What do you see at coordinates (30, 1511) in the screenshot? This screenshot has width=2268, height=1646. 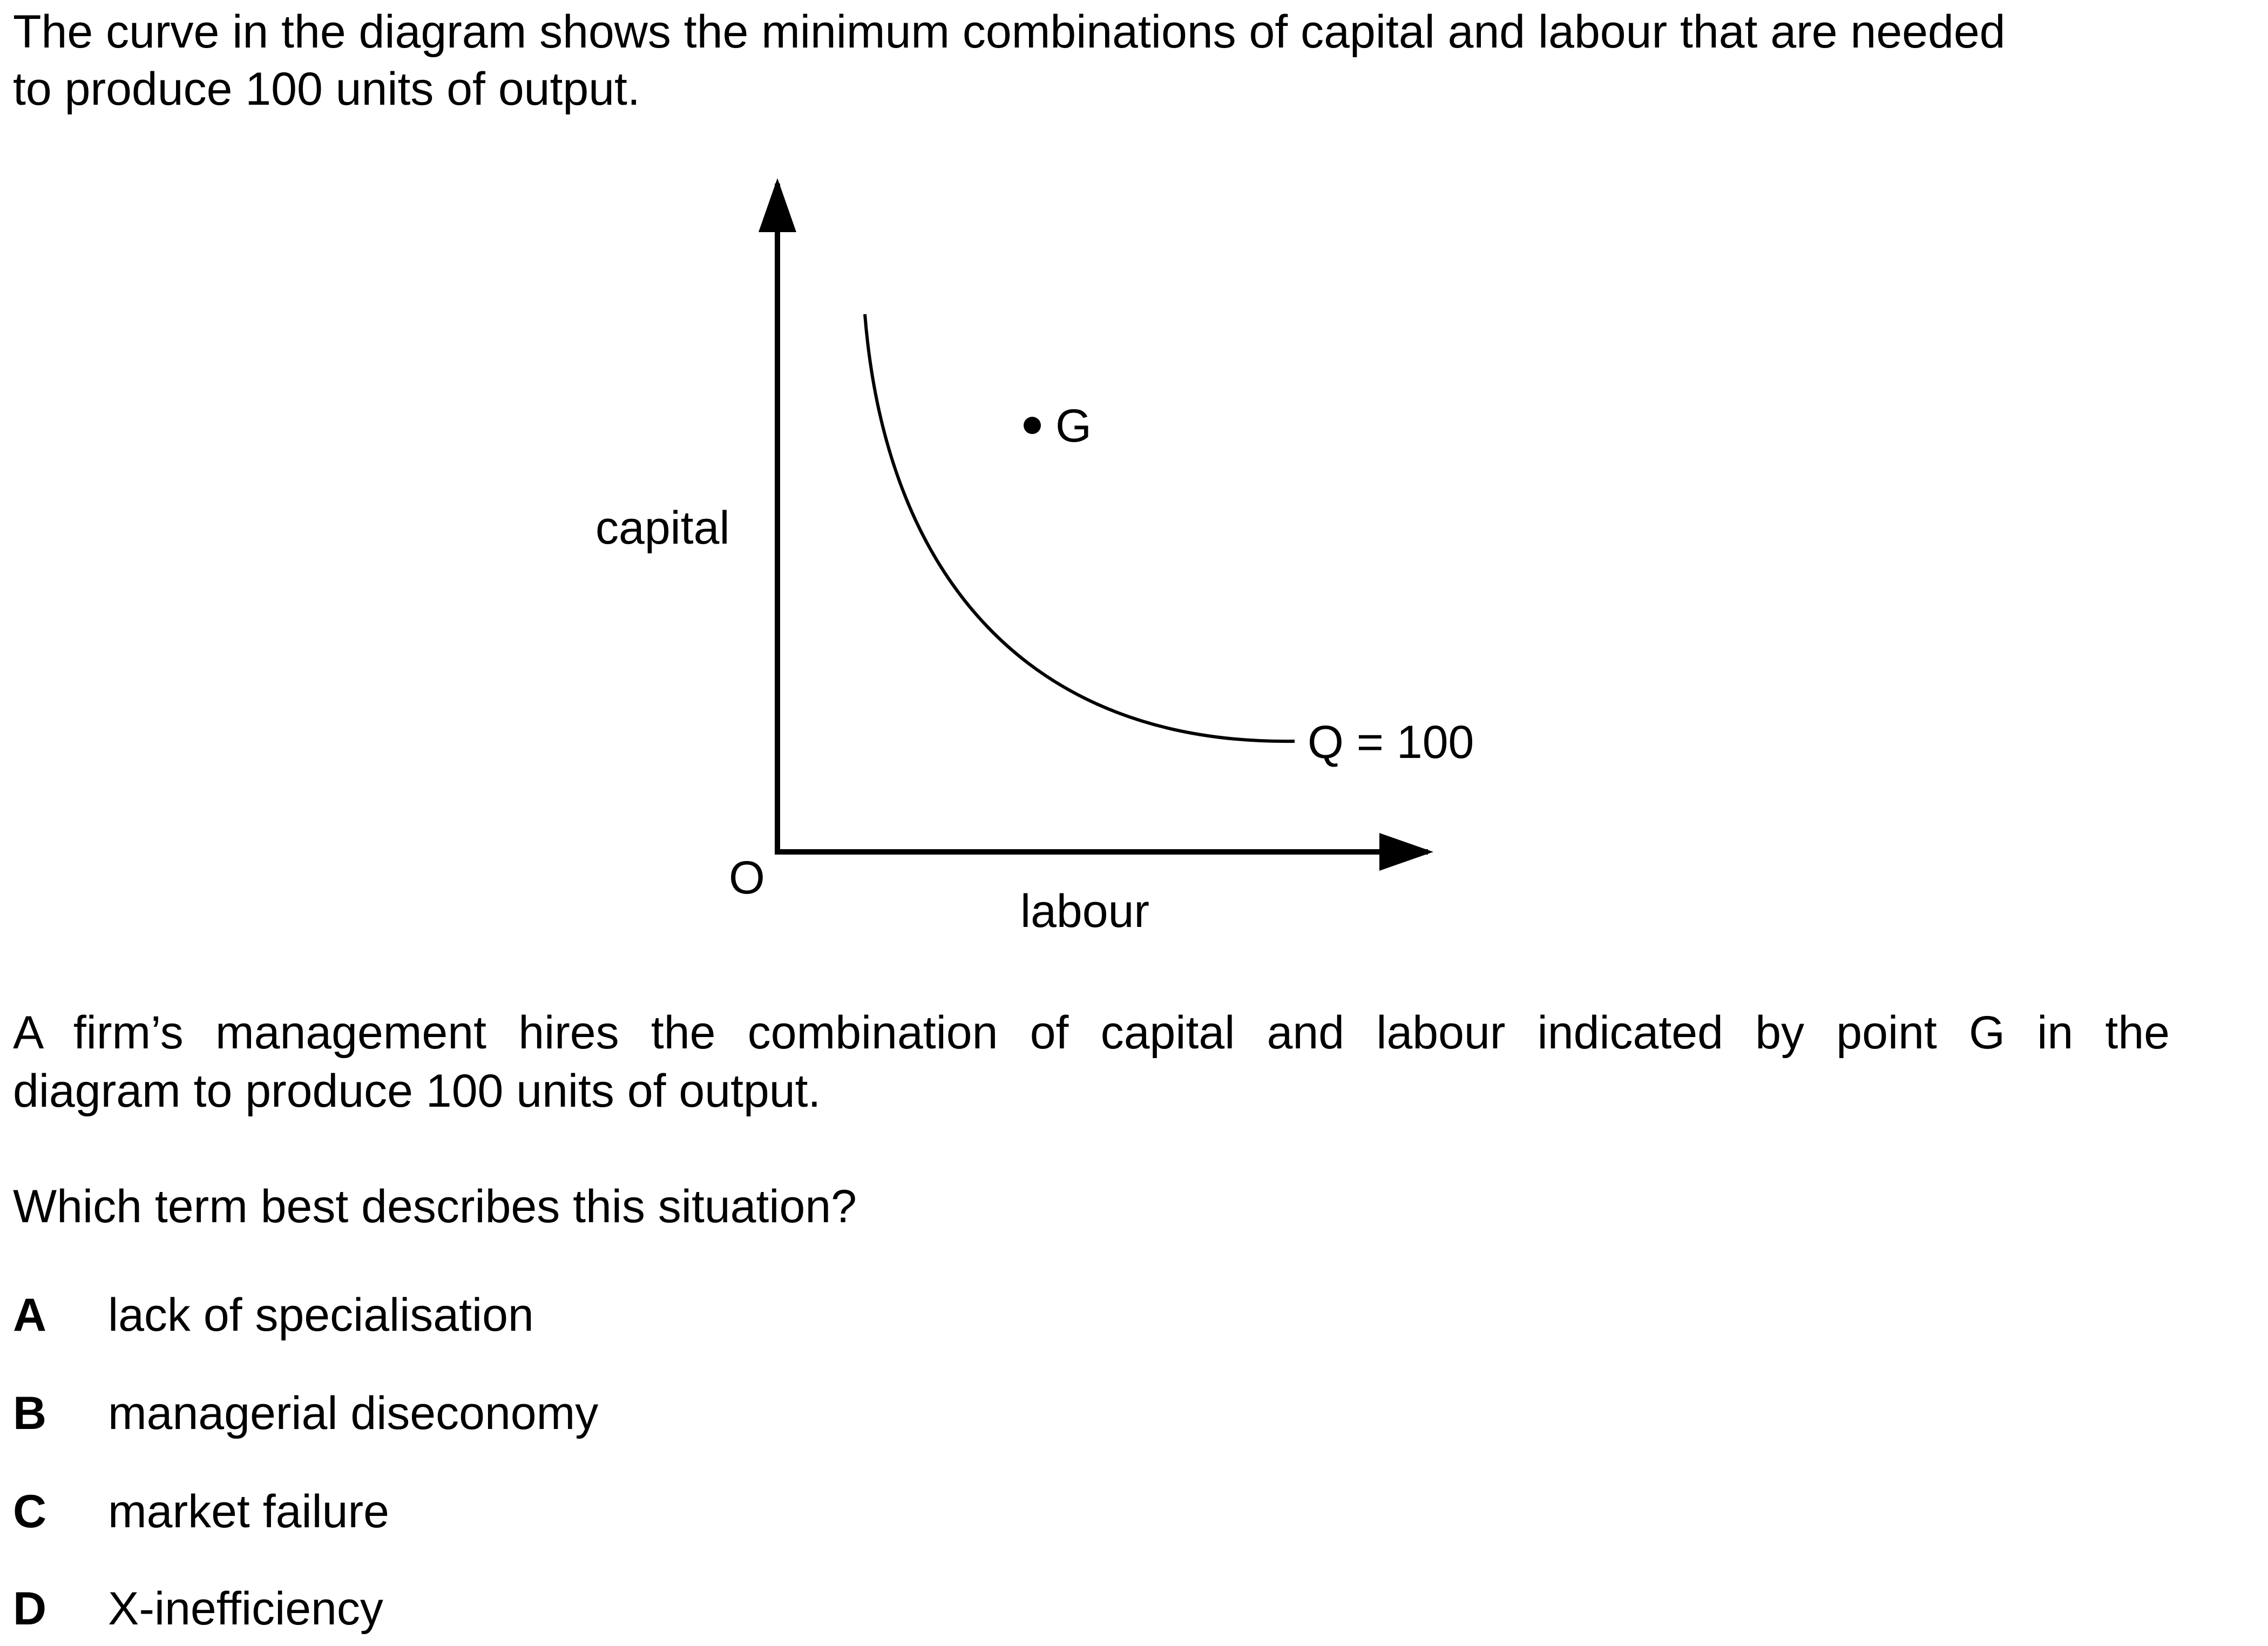 I see `option-letter: C` at bounding box center [30, 1511].